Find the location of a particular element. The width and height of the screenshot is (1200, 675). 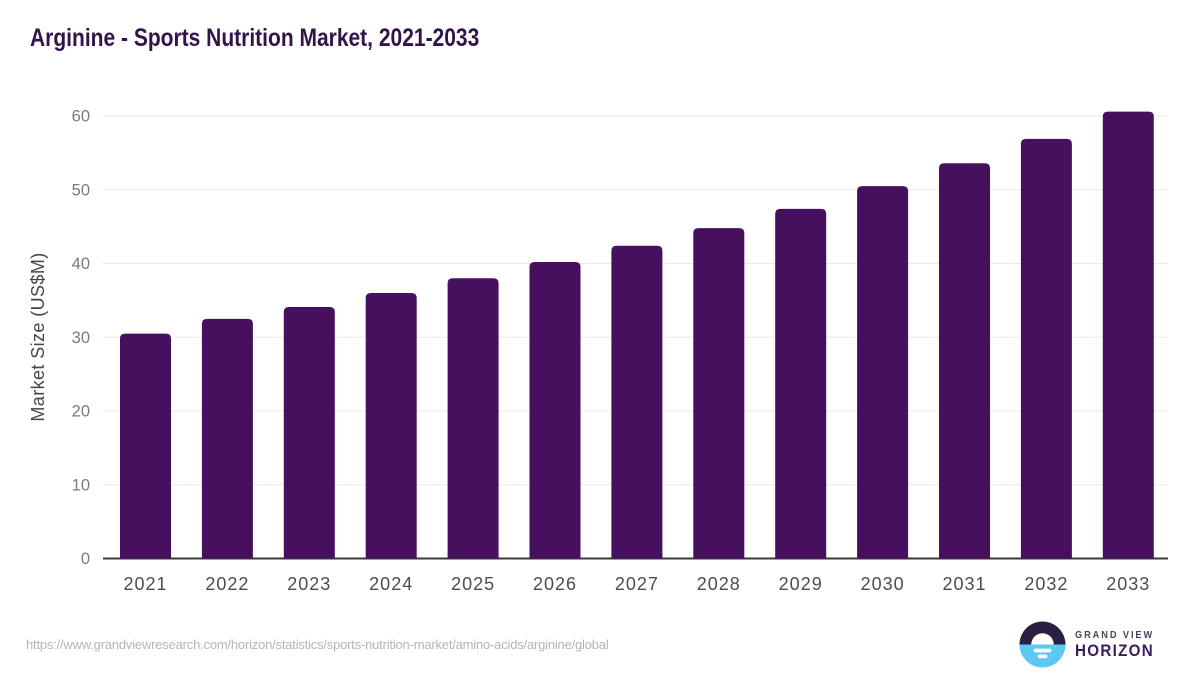

y-tick-label: 60 is located at coordinates (81, 117).